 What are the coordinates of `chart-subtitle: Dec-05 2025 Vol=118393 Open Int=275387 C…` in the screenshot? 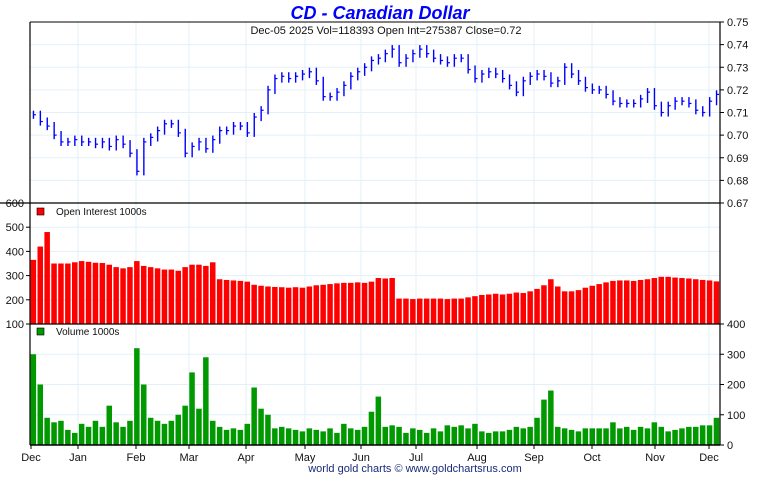 It's located at (385, 31).